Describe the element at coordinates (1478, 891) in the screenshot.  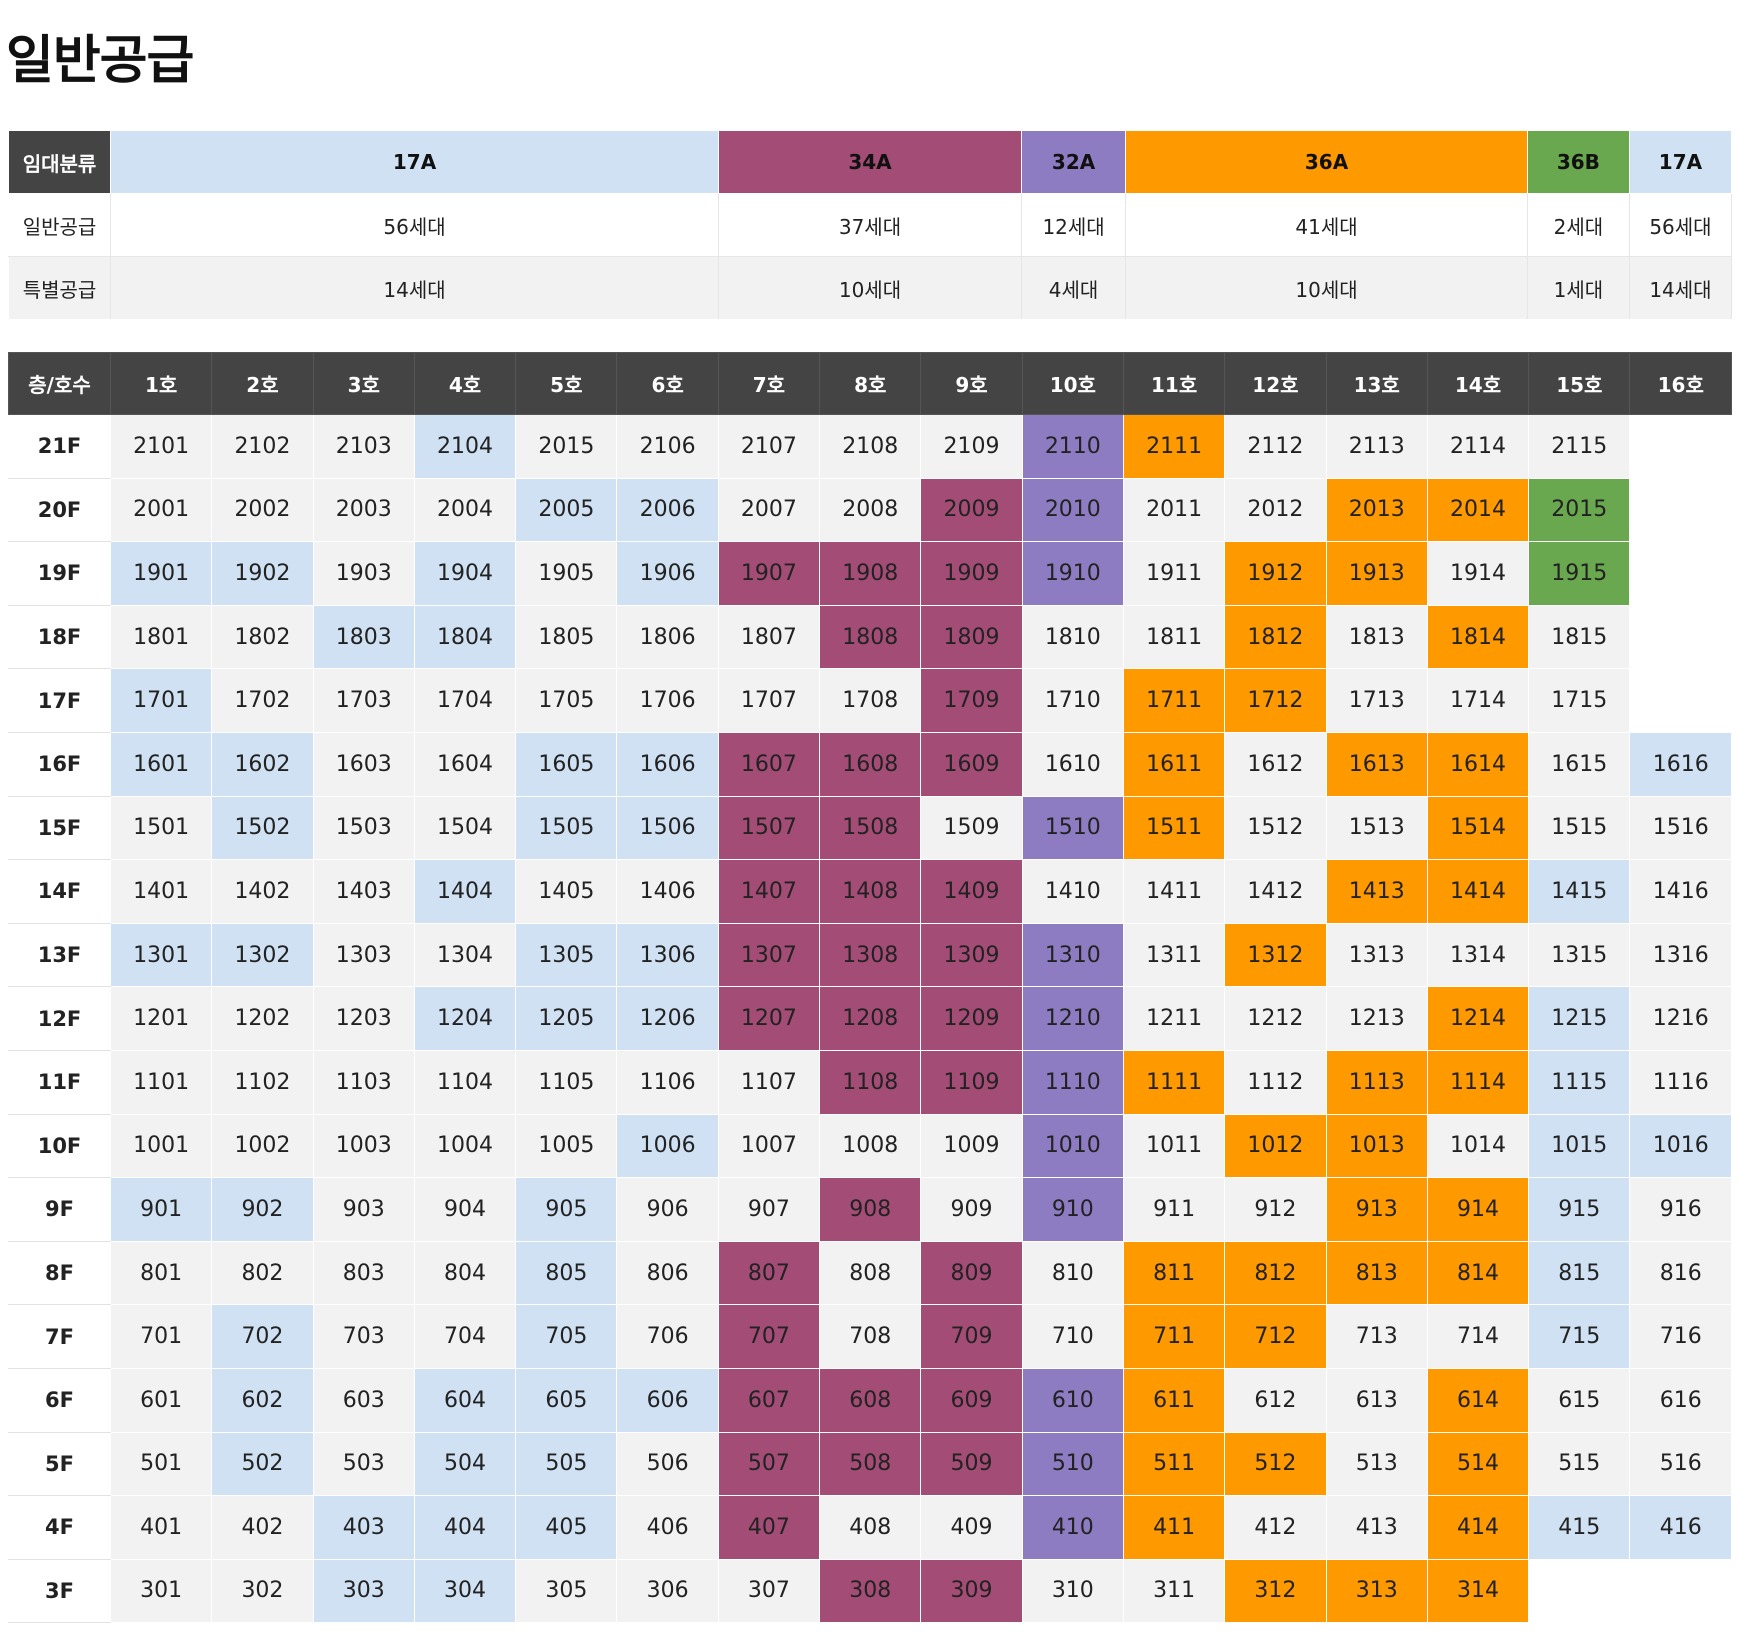
I see `unit-cell: 1414` at that location.